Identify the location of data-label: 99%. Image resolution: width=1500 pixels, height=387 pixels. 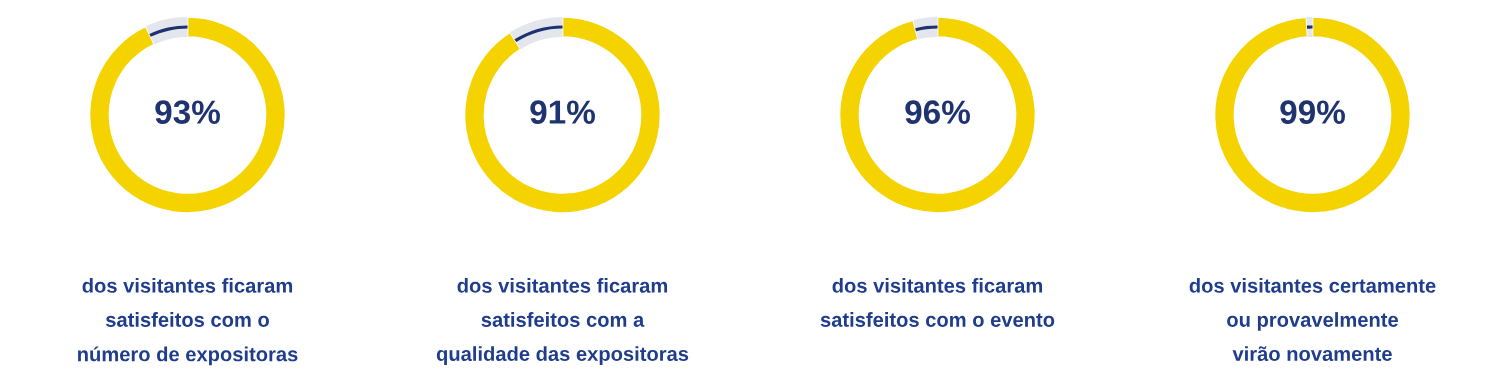
(1312, 112).